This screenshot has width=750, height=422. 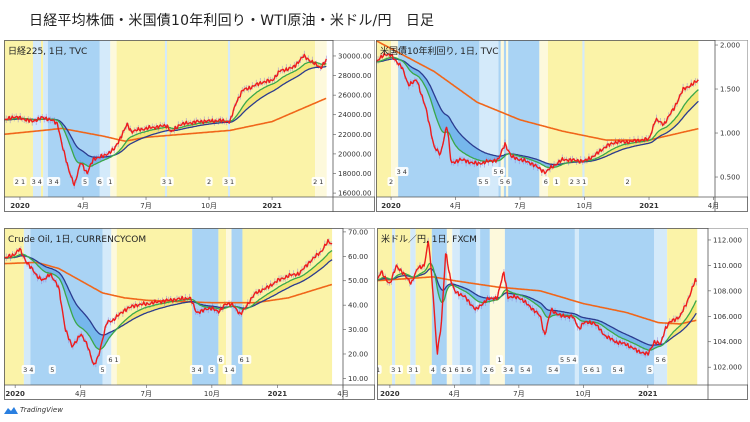 I want to click on sma-long-line, so click(x=537, y=300).